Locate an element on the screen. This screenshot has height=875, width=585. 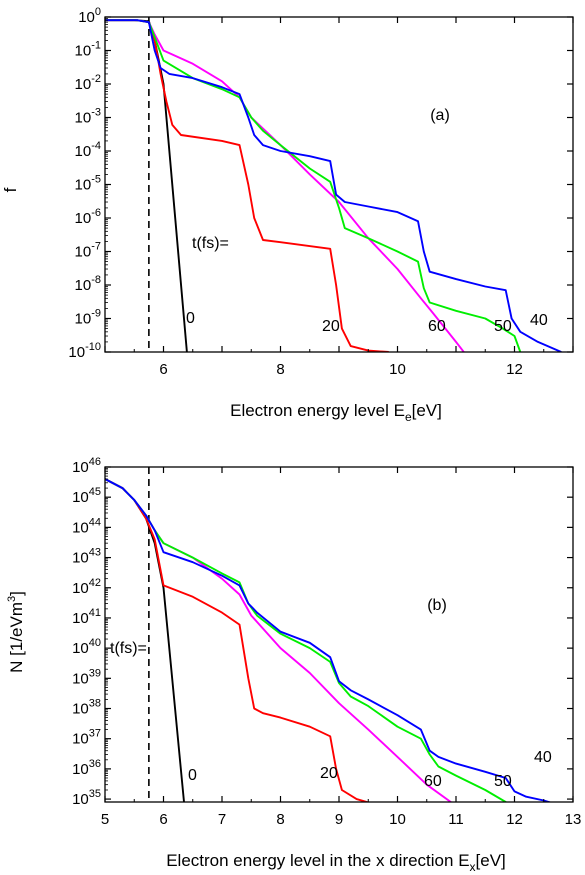
y-axis-label: N [1/eVm3] is located at coordinates (16, 632).